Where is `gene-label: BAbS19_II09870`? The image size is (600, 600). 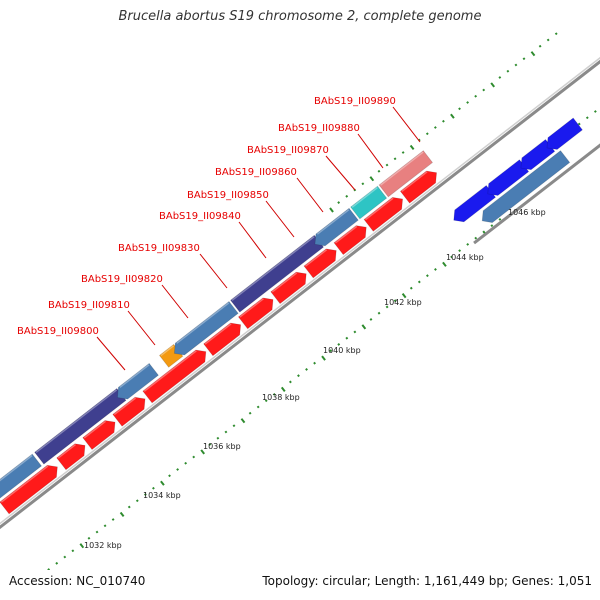
gene-label: BAbS19_II09870 is located at coordinates (288, 150).